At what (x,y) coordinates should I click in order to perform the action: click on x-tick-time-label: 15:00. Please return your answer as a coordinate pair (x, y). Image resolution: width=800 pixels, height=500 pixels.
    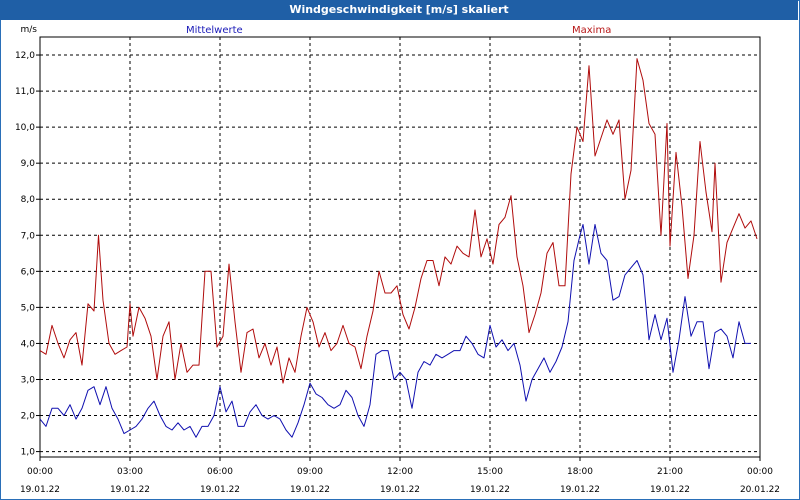
    Looking at the image, I should click on (490, 472).